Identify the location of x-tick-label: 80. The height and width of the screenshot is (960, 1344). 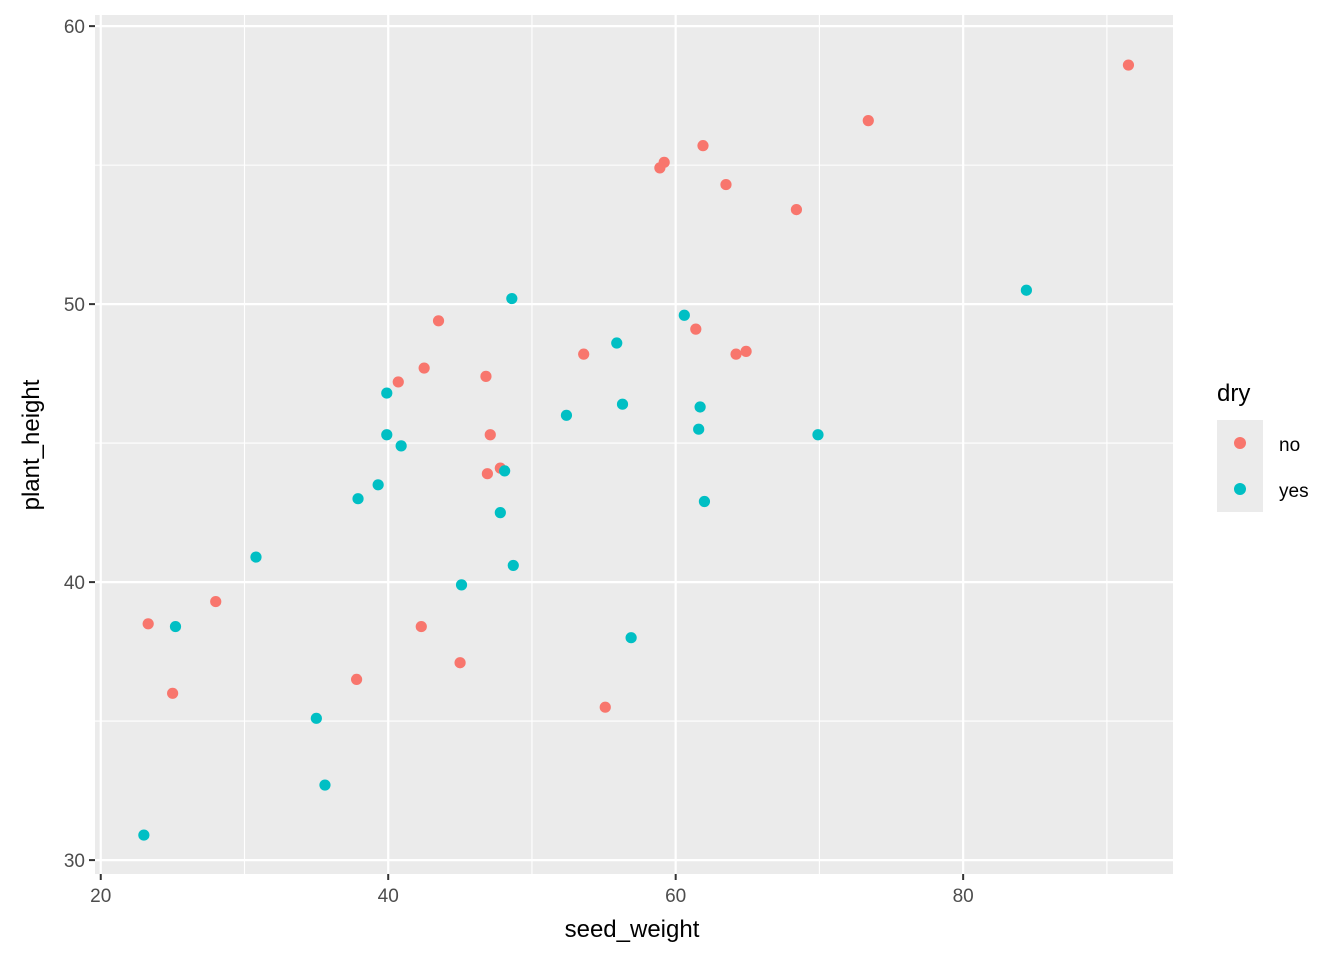
(963, 896).